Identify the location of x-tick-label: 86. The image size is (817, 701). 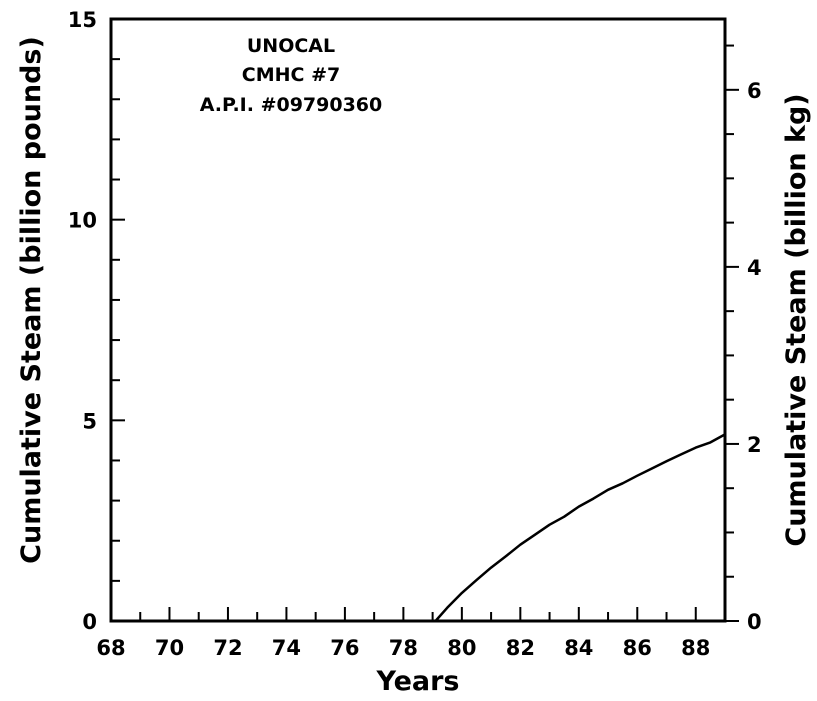
(637, 648).